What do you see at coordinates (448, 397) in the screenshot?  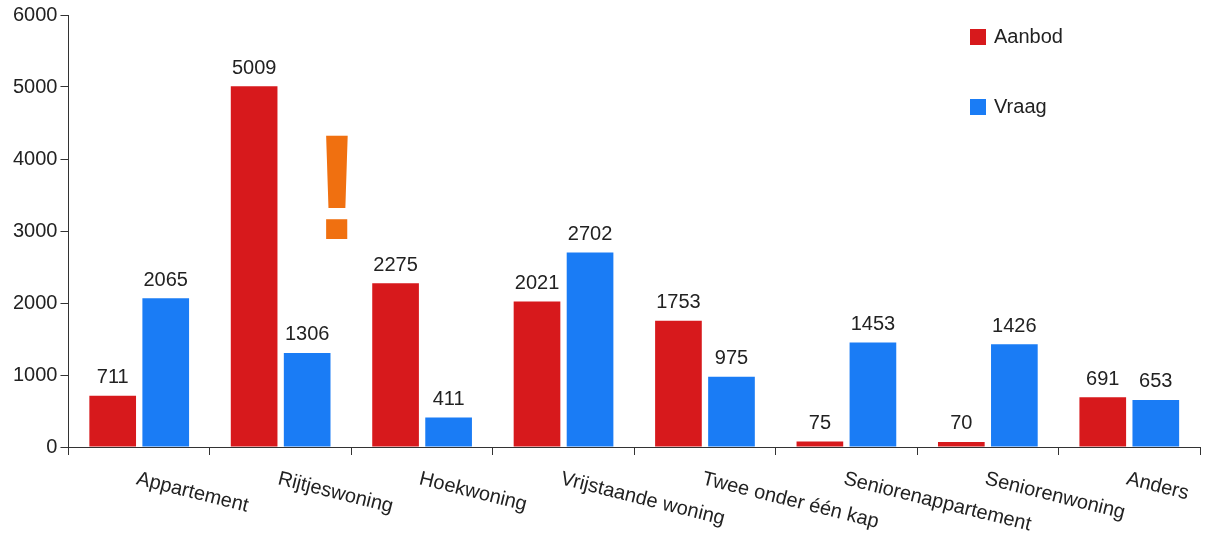 I see `data-label: 411` at bounding box center [448, 397].